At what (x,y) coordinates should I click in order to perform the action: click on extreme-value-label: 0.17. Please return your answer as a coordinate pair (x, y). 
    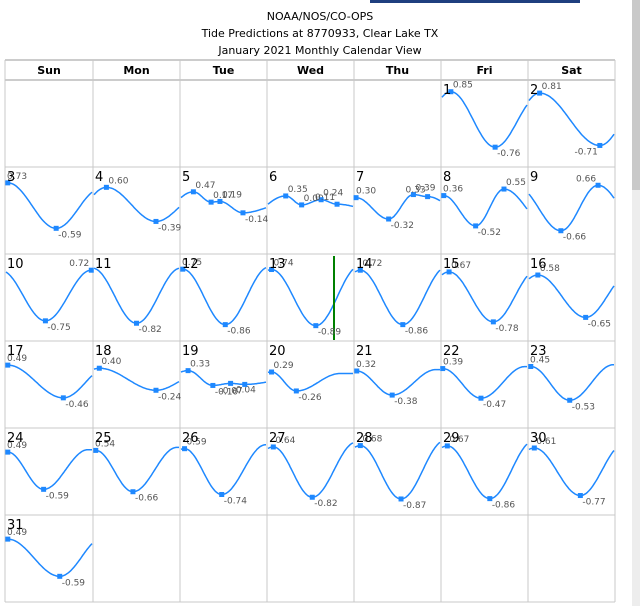
    Looking at the image, I should click on (223, 196).